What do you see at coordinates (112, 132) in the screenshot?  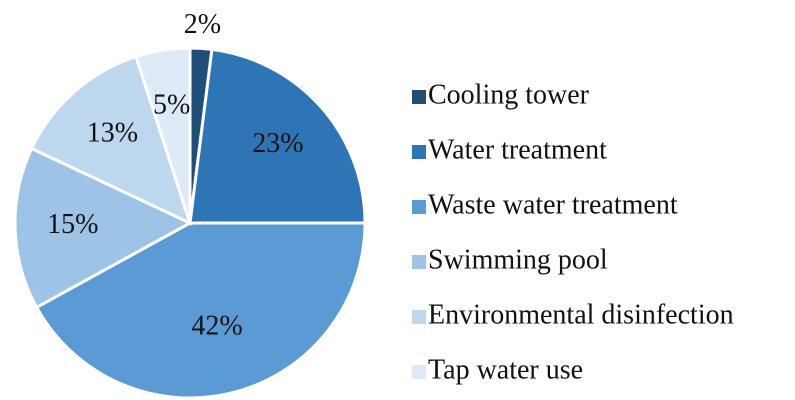 I see `data-label: 13%` at bounding box center [112, 132].